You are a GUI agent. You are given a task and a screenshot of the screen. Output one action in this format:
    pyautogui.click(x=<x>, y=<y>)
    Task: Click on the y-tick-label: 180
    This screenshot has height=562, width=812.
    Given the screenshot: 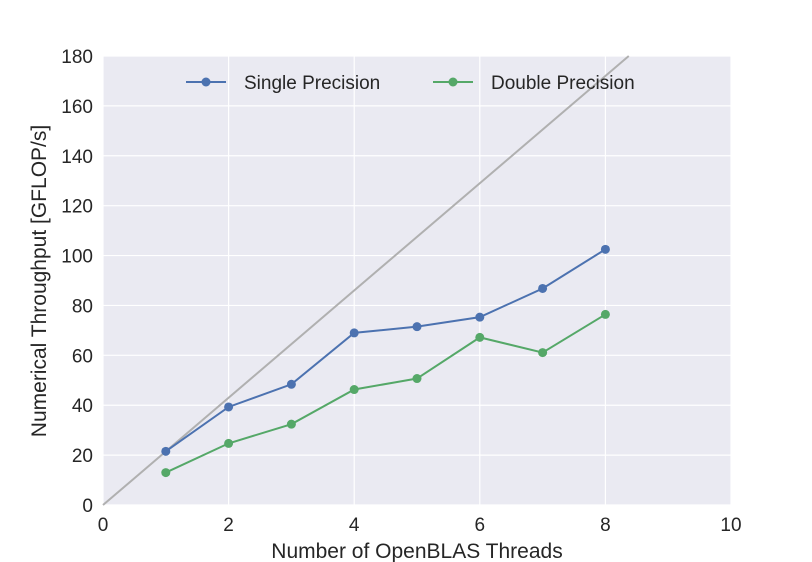 What is the action you would take?
    pyautogui.click(x=77, y=57)
    